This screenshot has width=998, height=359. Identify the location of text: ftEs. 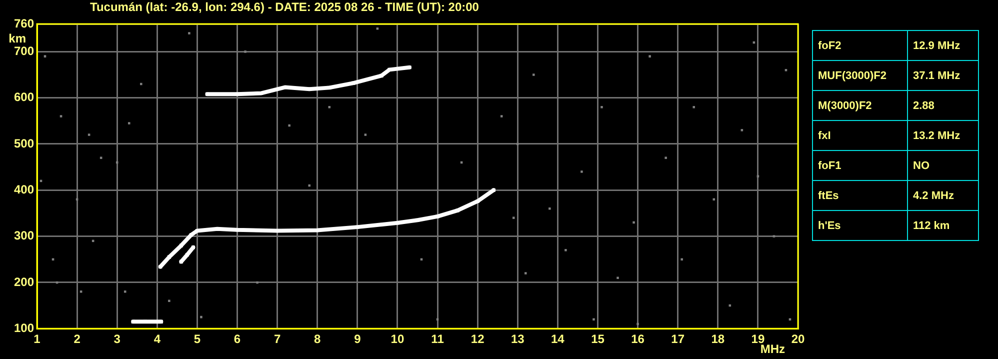
(860, 195).